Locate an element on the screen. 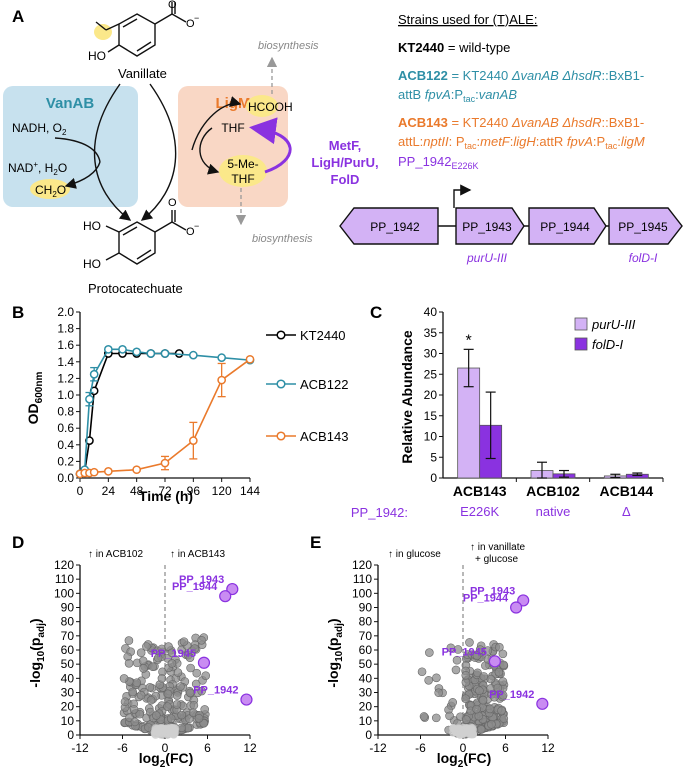 This screenshot has height=773, width=691. volcano-d-xlabel: log2(FC) is located at coordinates (166, 760).